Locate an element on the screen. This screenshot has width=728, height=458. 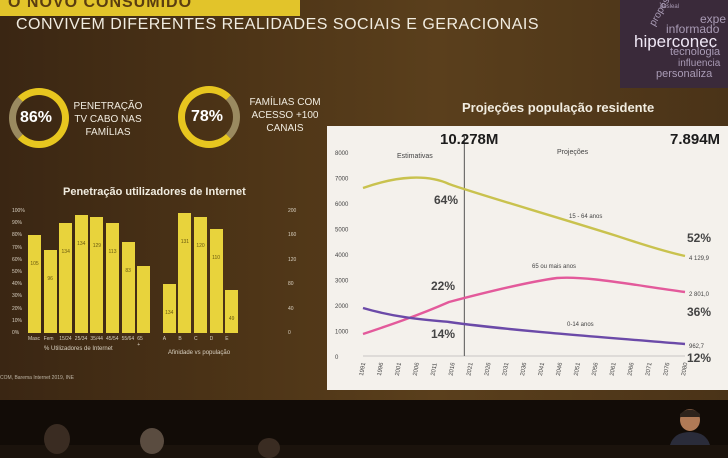
channels-text: FAMÍLIAS COM ACESSO +100 CANAIS is located at coordinates (285, 115).